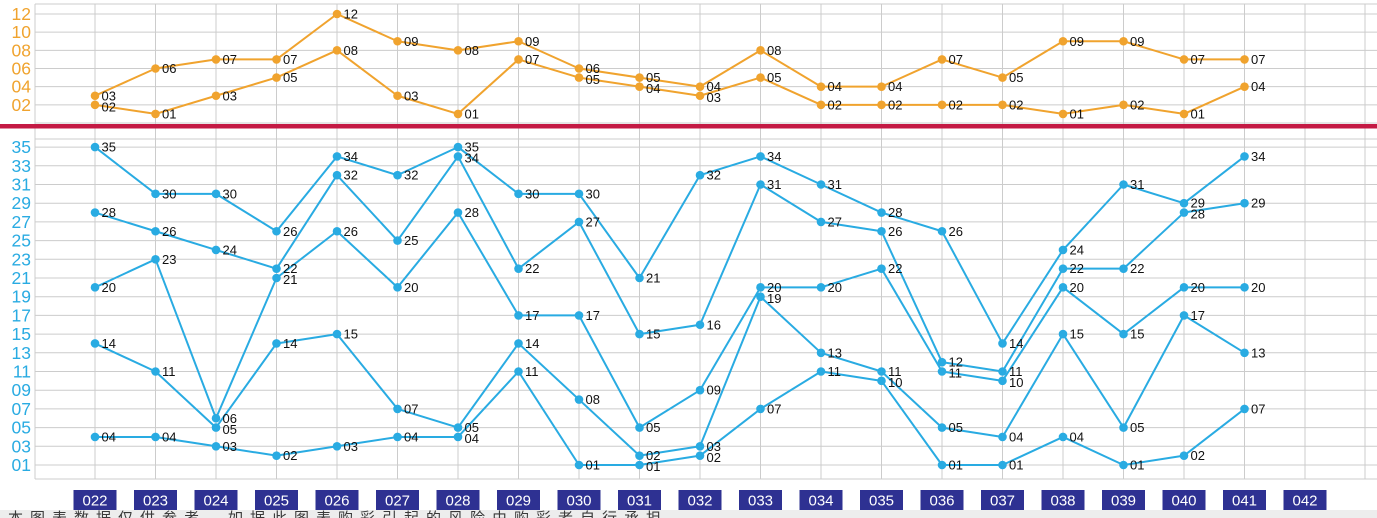 The image size is (1377, 518). I want to click on data-point-label: 08, so click(472, 50).